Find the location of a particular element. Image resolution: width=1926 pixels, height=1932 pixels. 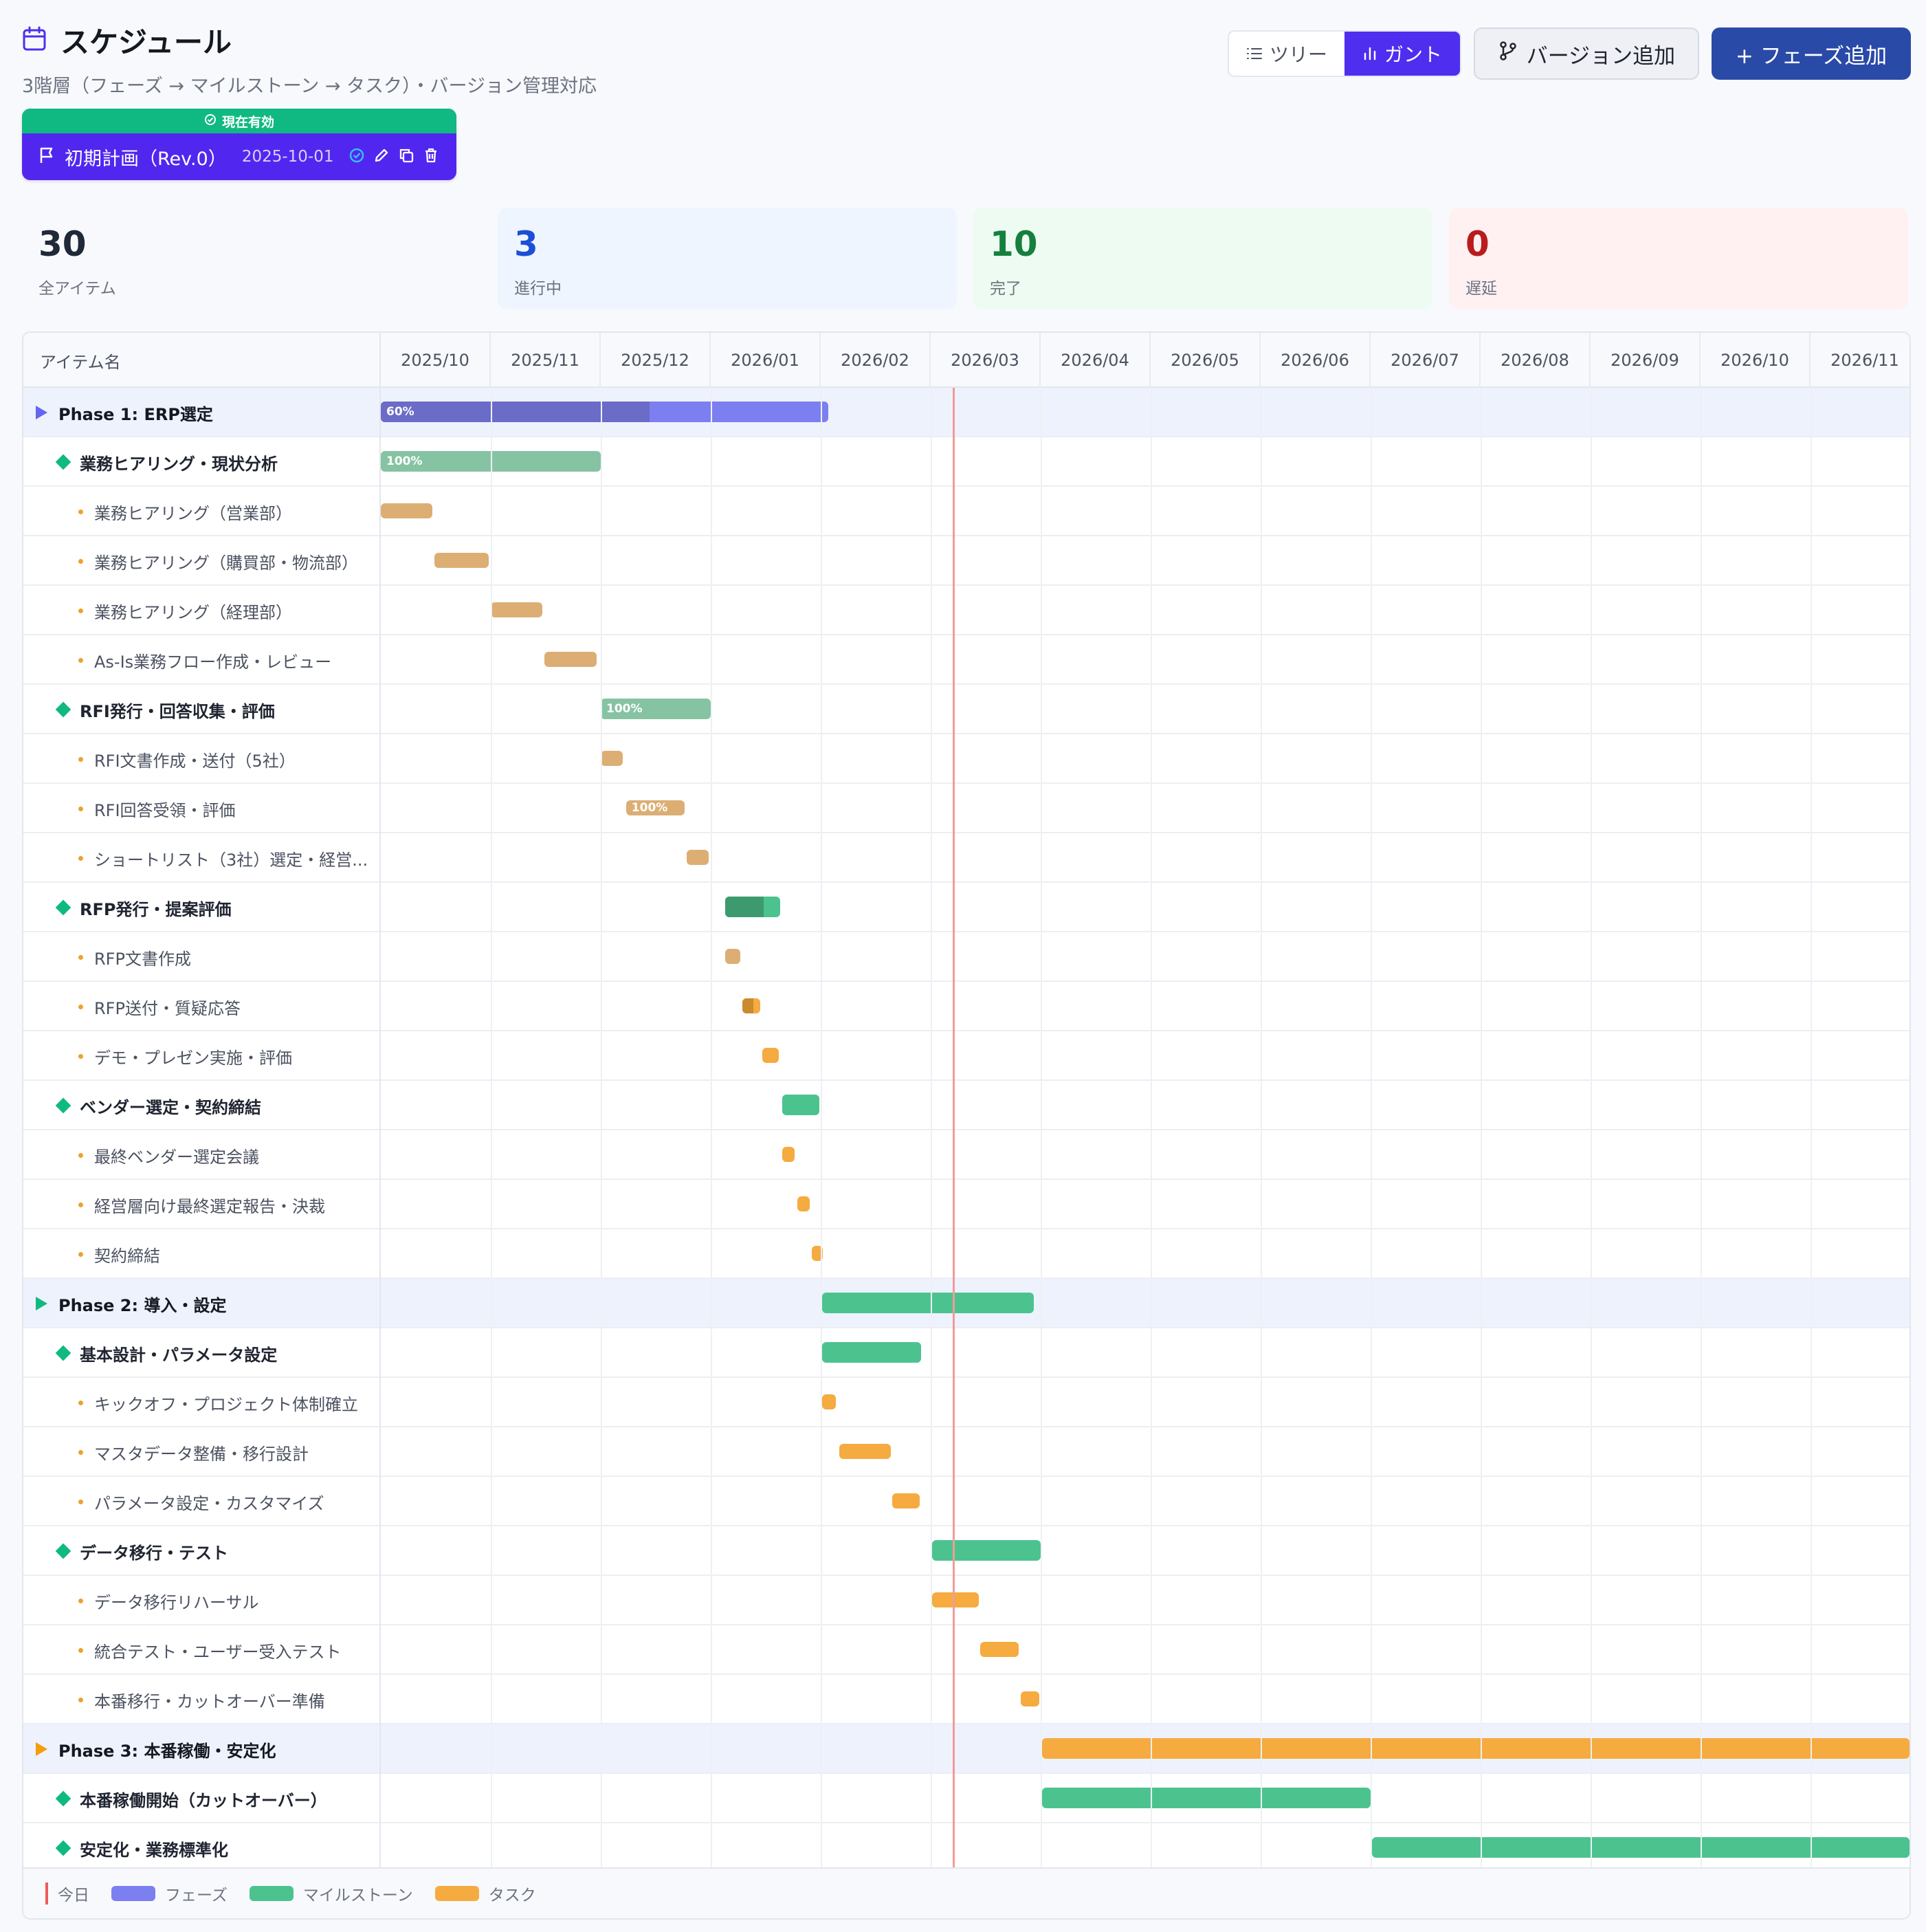

milestone-row: RFI発行・回答収集・評価 100% is located at coordinates (966, 710).